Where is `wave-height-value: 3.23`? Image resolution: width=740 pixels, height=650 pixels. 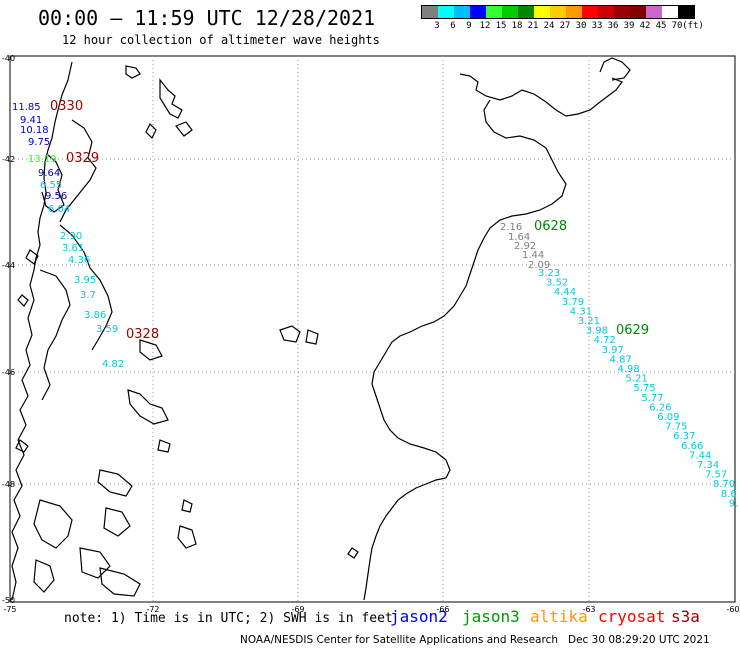 wave-height-value: 3.23 is located at coordinates (549, 273).